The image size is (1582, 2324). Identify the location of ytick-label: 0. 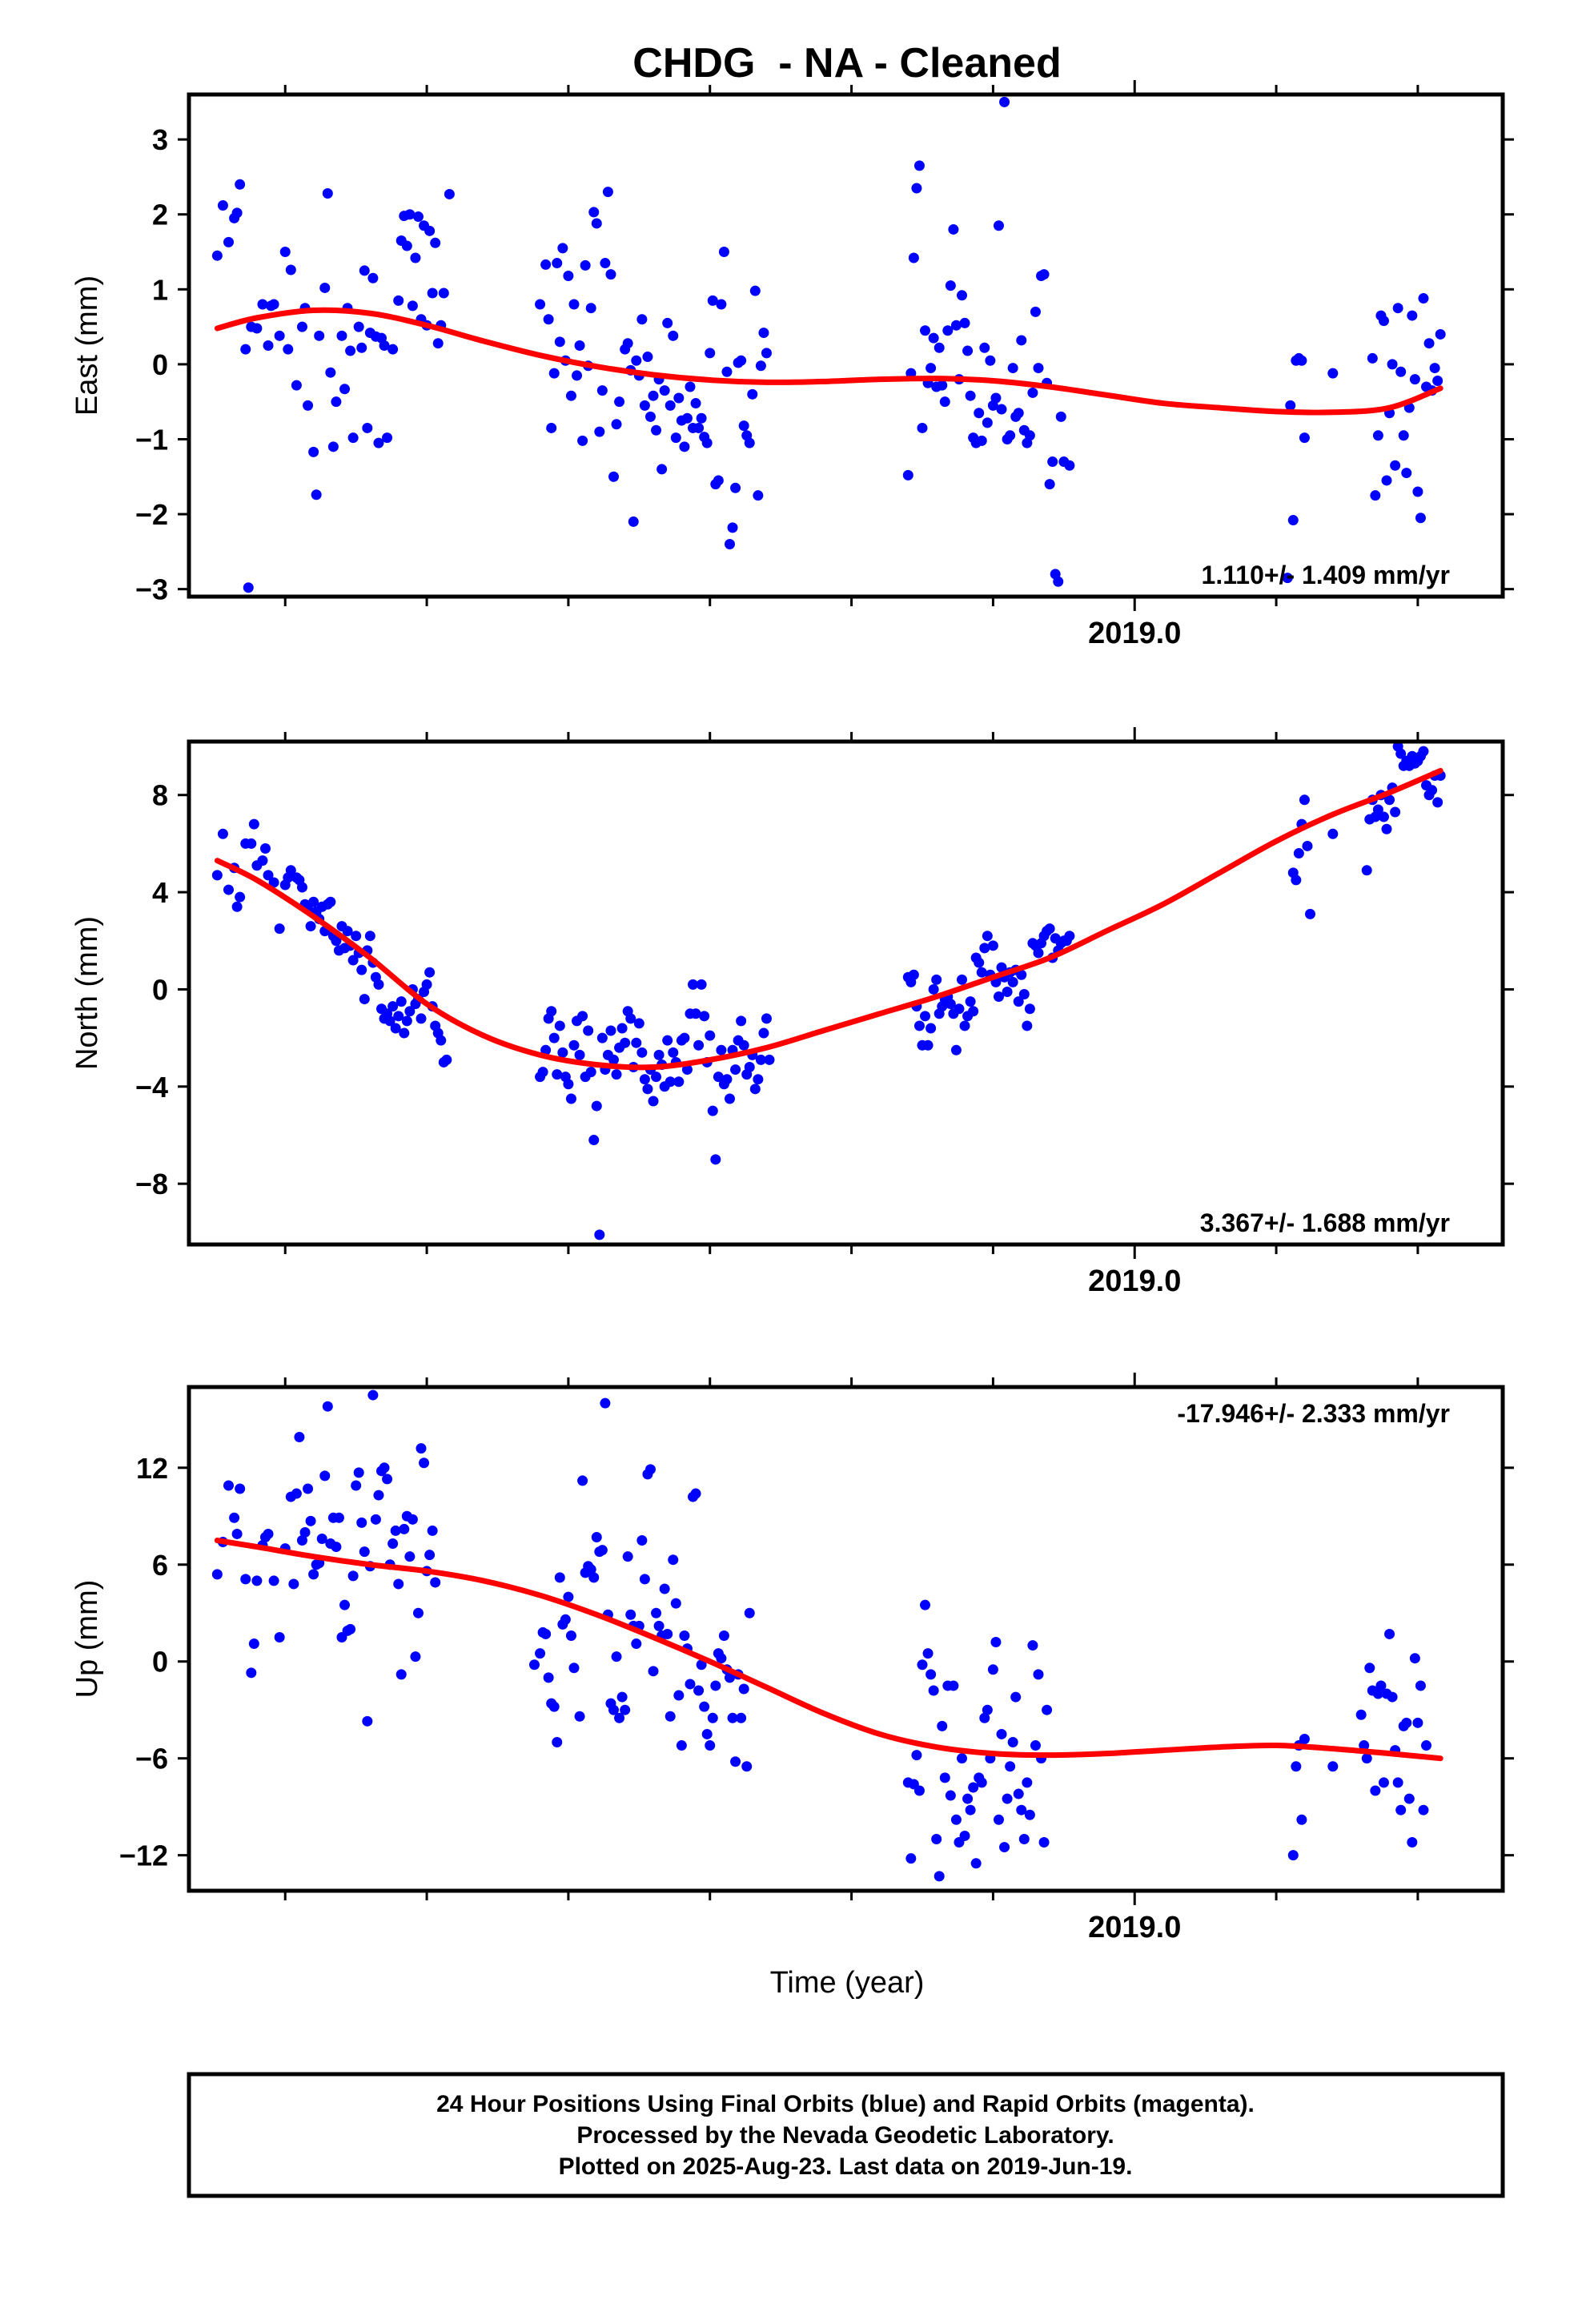
(160, 364).